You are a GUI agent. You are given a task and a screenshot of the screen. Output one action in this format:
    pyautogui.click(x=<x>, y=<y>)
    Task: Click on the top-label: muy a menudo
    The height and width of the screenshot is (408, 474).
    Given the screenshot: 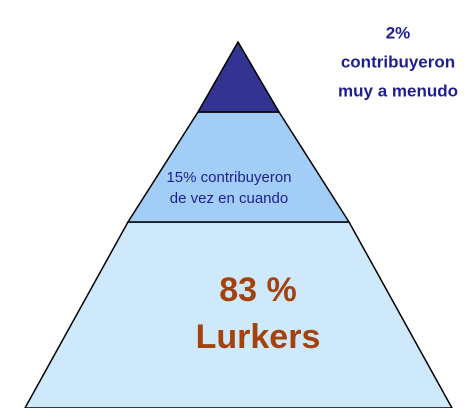 What is the action you would take?
    pyautogui.click(x=398, y=90)
    